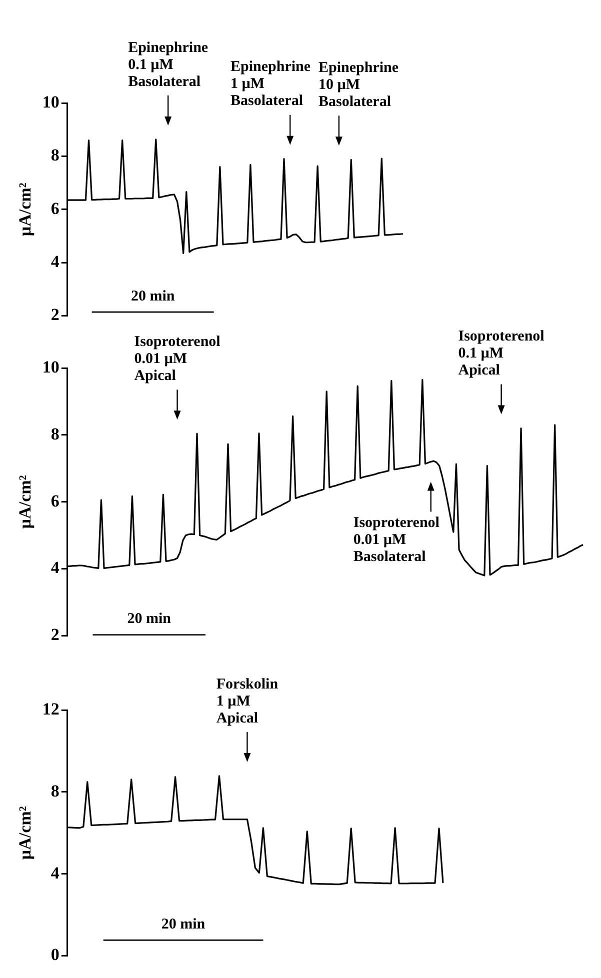 The height and width of the screenshot is (978, 601). I want to click on text: Epinephrine 0.1 µM Basolateral, so click(168, 65).